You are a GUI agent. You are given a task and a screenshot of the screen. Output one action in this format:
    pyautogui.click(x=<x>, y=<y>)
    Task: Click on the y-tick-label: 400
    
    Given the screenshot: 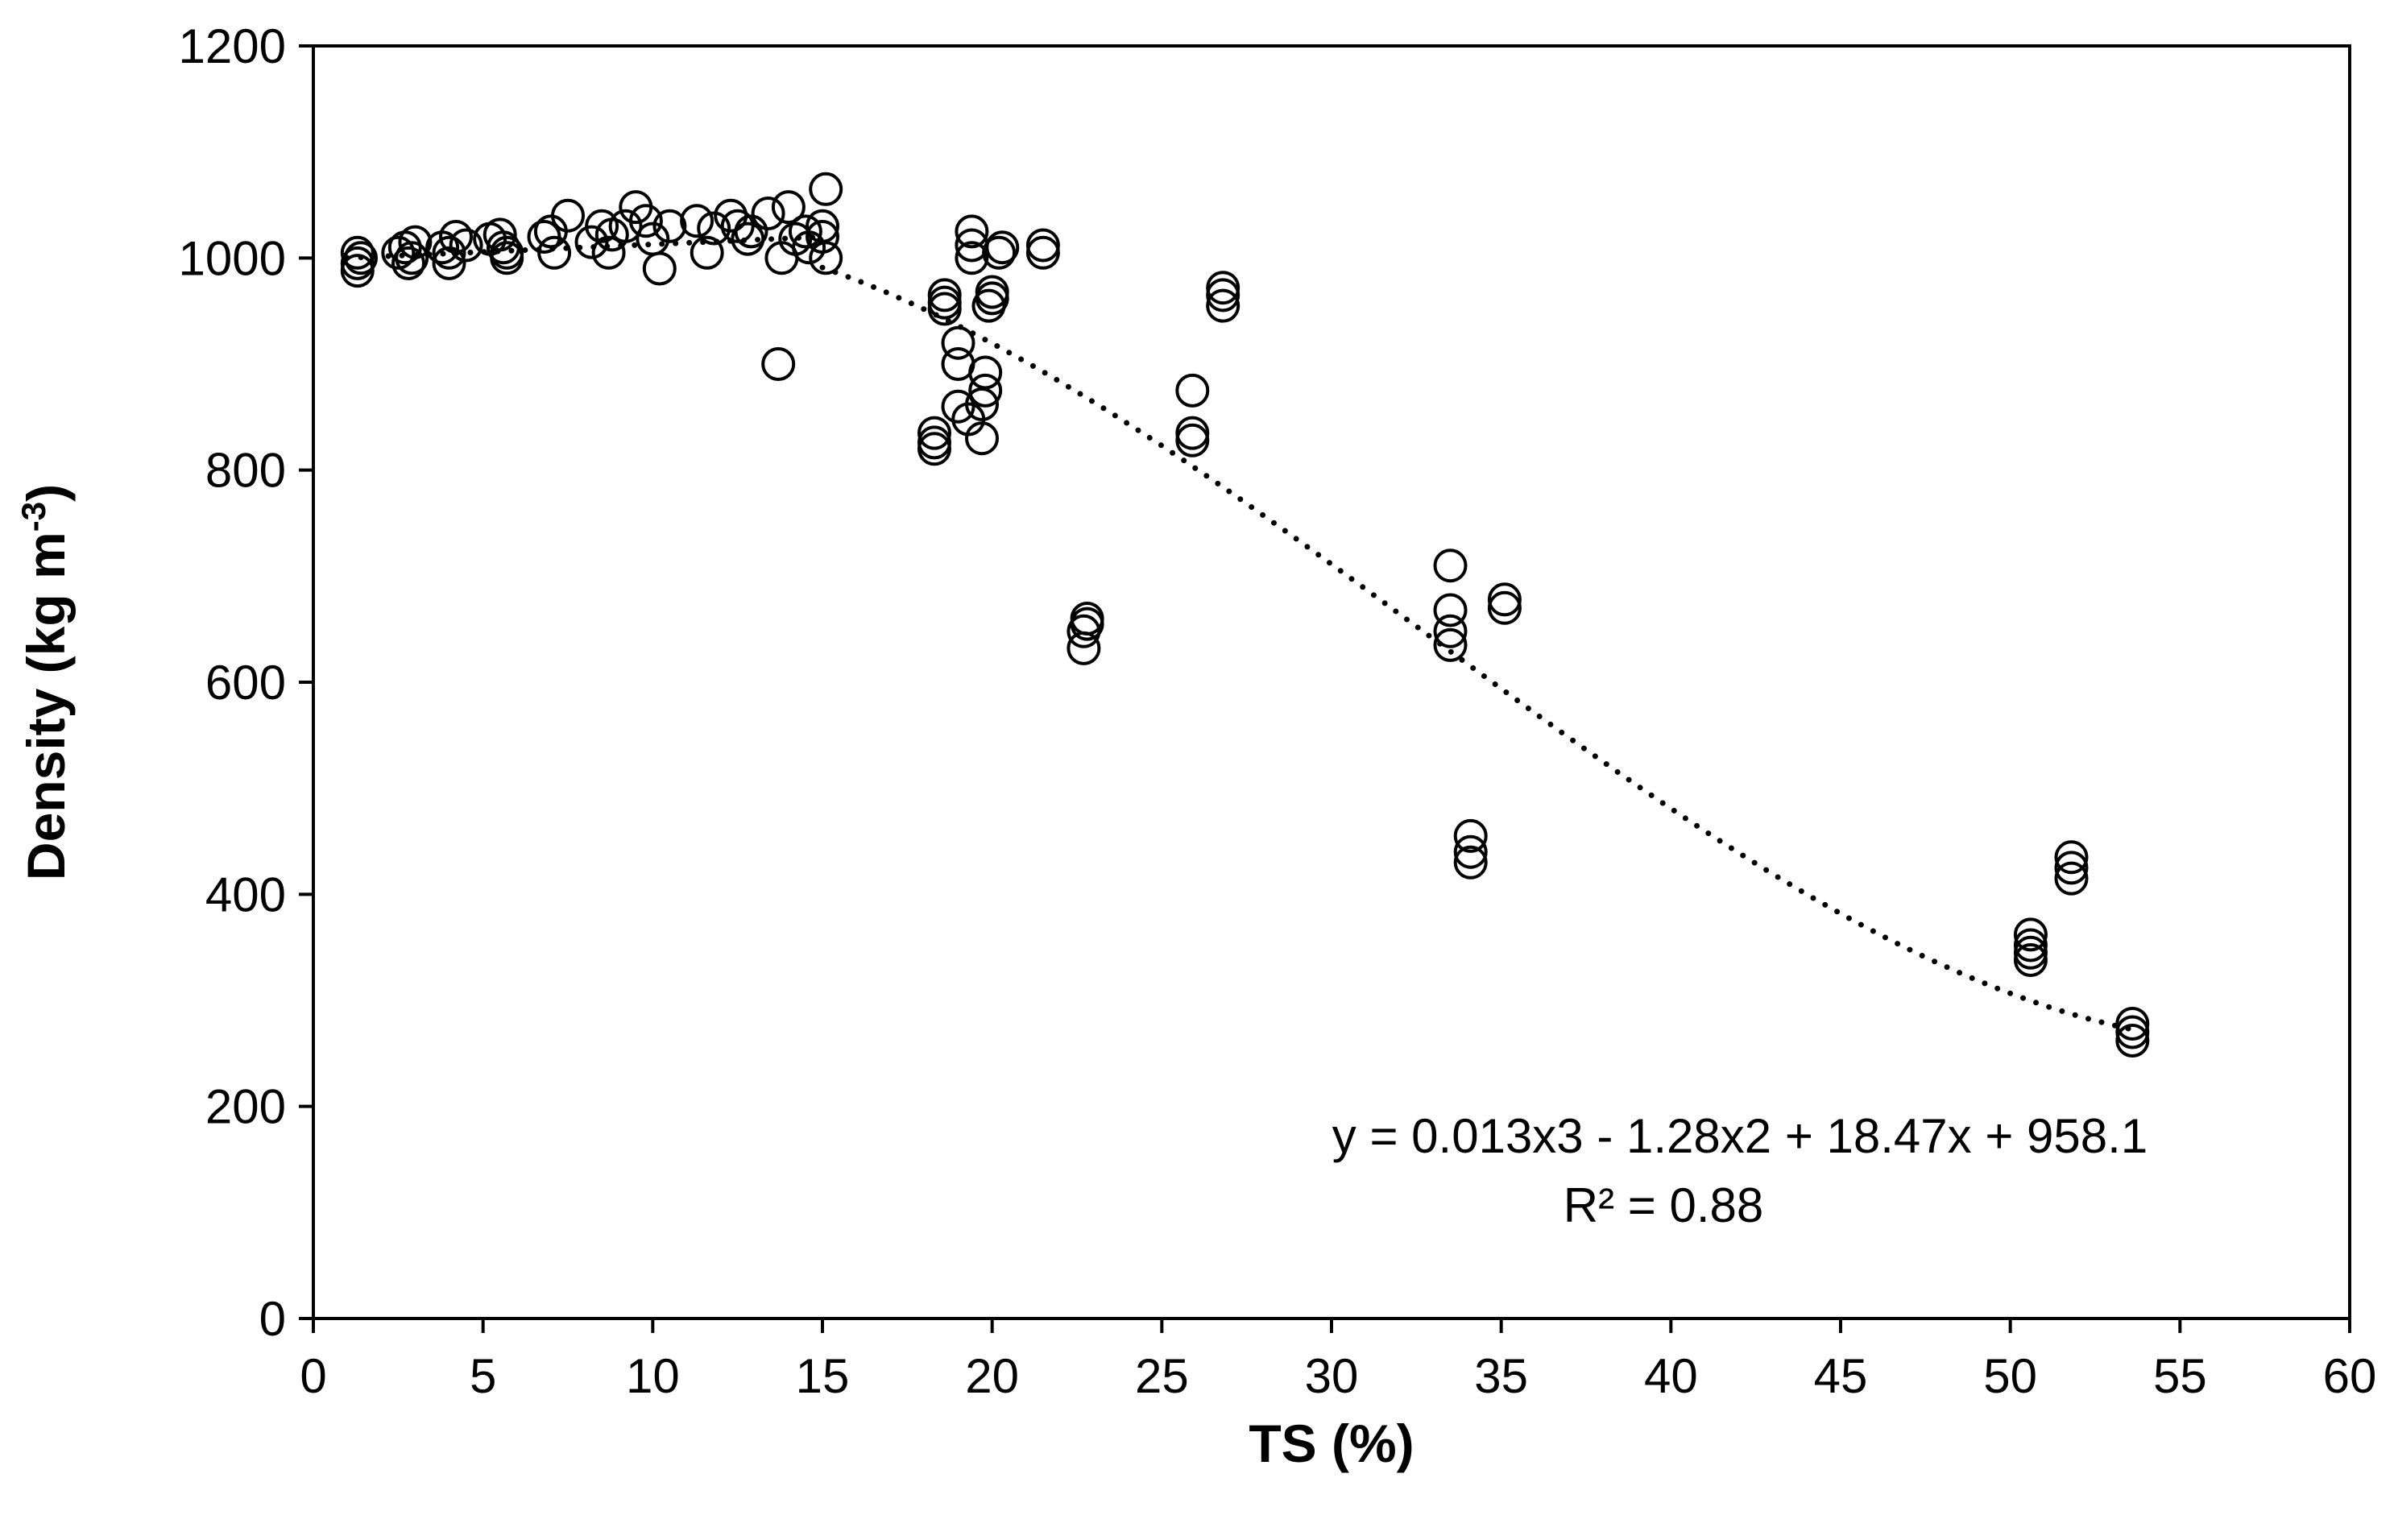 What is the action you would take?
    pyautogui.click(x=245, y=894)
    